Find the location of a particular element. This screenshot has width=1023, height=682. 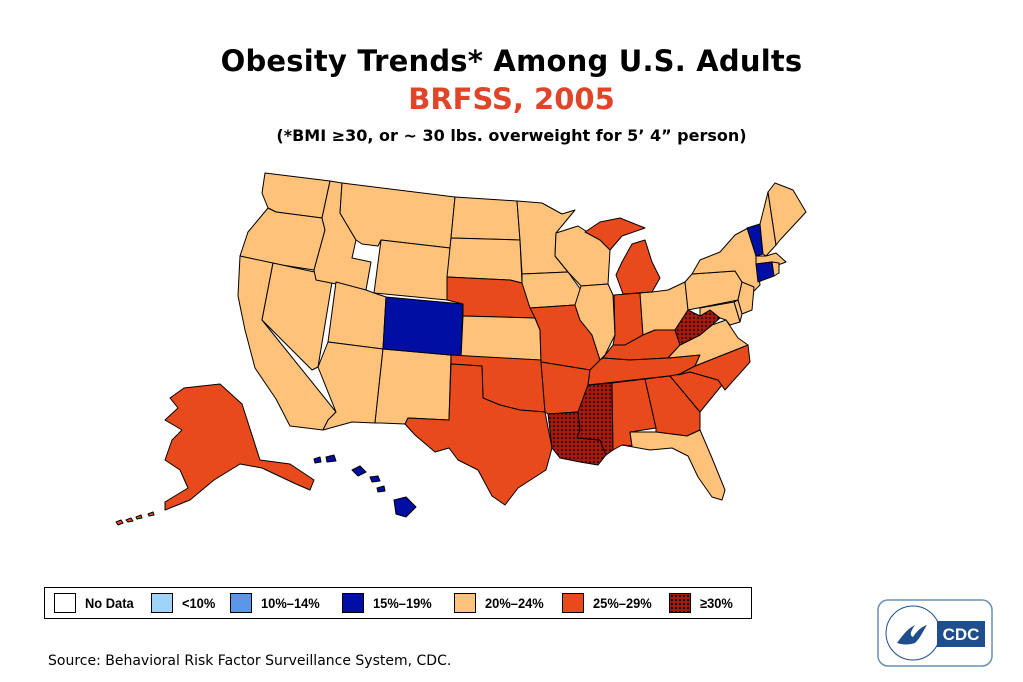

legend-item-nodata: No Data is located at coordinates (96, 603).